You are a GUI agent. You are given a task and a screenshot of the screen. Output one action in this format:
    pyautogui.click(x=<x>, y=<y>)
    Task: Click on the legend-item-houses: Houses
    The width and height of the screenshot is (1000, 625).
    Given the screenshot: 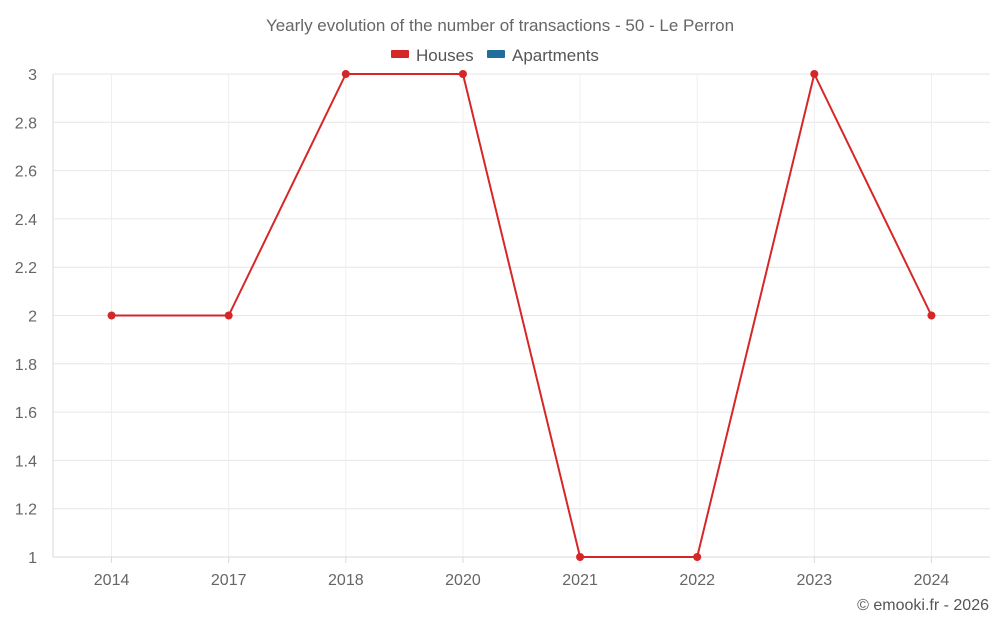 What is the action you would take?
    pyautogui.click(x=432, y=55)
    